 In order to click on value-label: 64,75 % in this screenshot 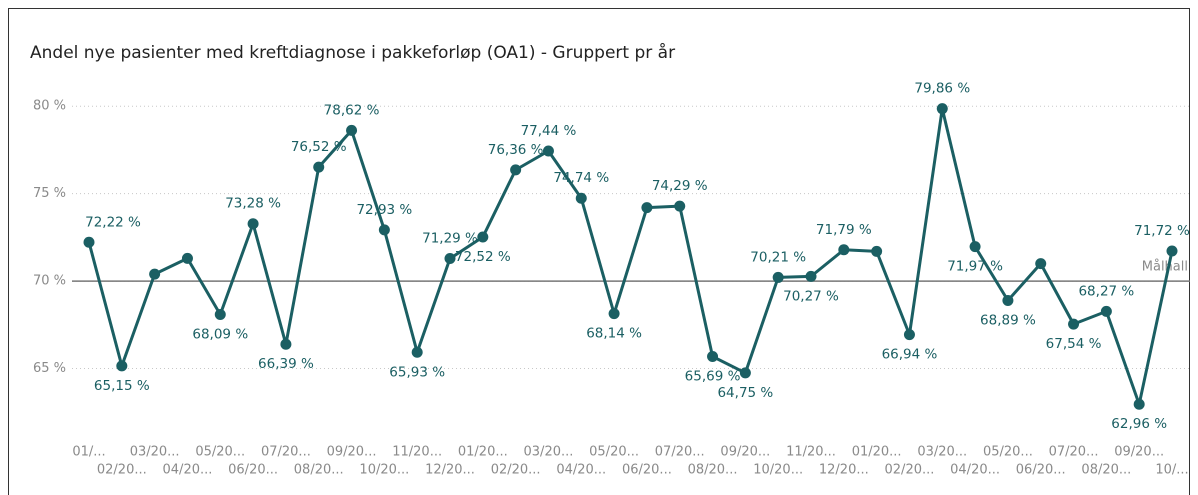, I will do `click(745, 393)`.